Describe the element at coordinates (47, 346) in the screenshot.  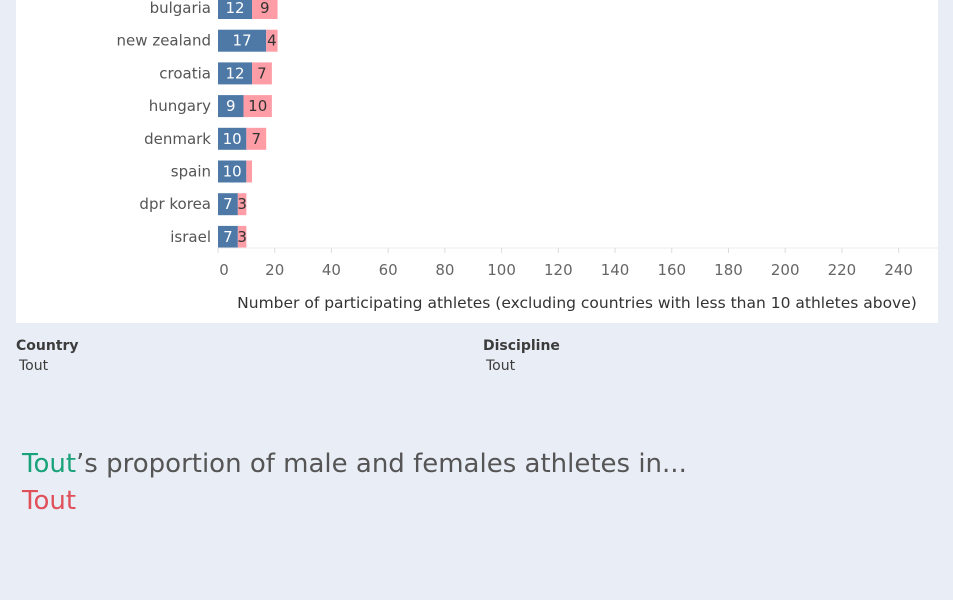
I see `country-filter-label: Country` at that location.